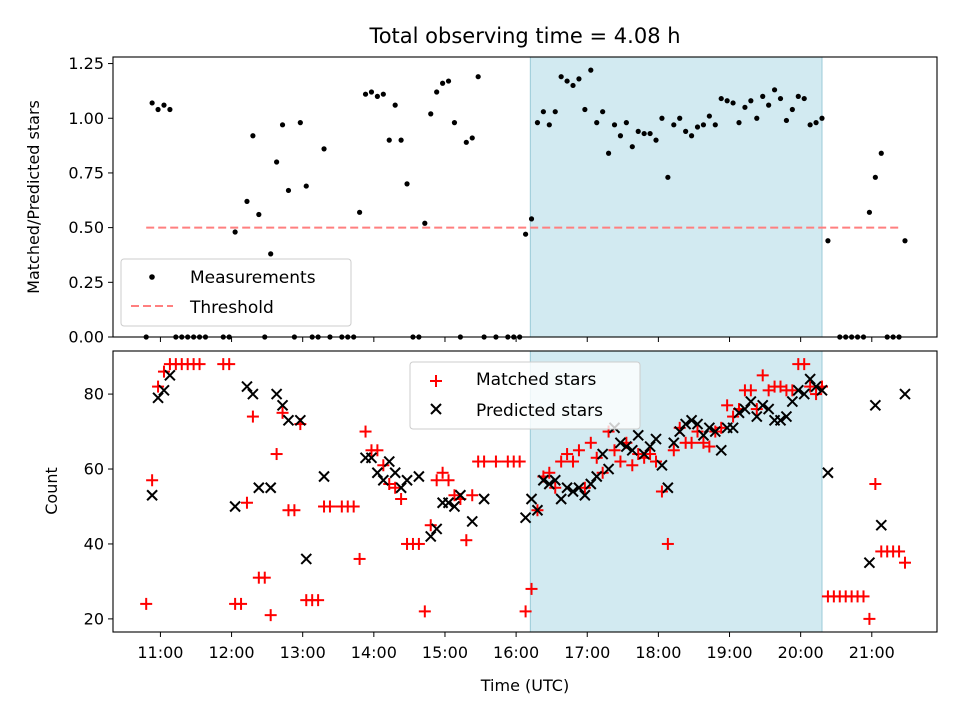 The image size is (960, 720). I want to click on bottom-legend-box, so click(525, 395).